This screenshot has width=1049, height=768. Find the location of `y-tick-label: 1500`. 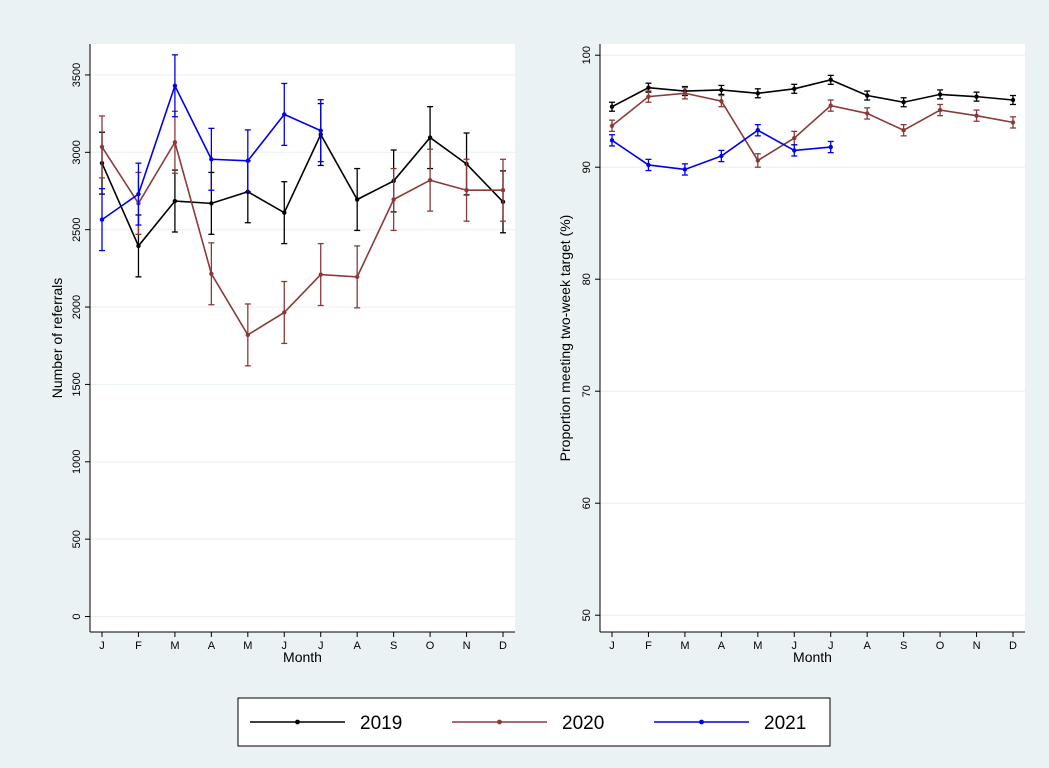

y-tick-label: 1500 is located at coordinates (77, 384).